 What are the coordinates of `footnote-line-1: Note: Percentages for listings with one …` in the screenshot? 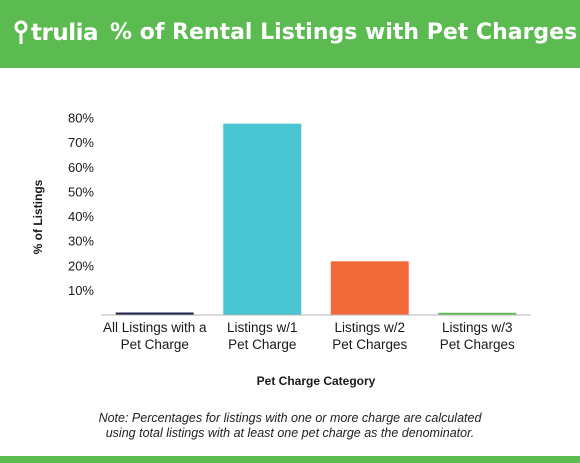 It's located at (290, 418).